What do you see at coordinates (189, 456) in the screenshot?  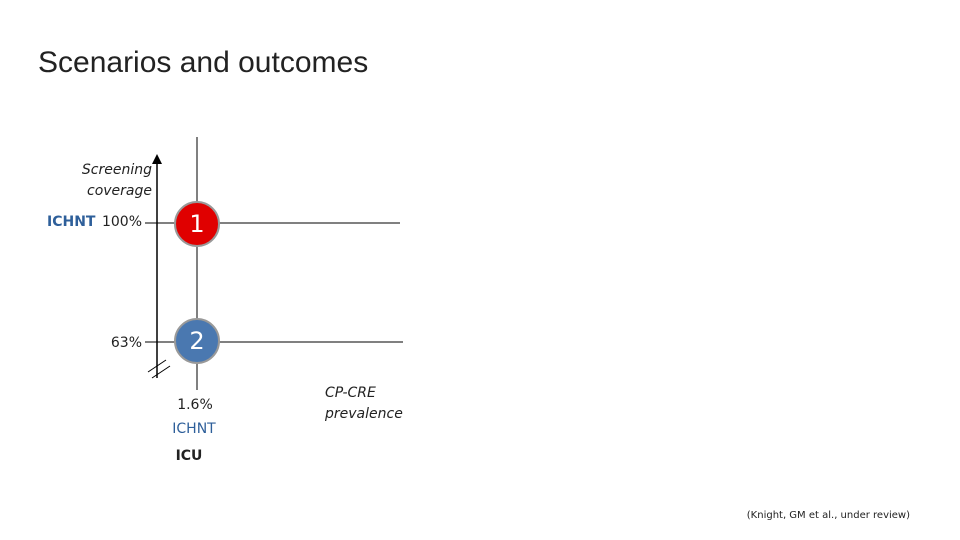 I see `site-label: ICU` at bounding box center [189, 456].